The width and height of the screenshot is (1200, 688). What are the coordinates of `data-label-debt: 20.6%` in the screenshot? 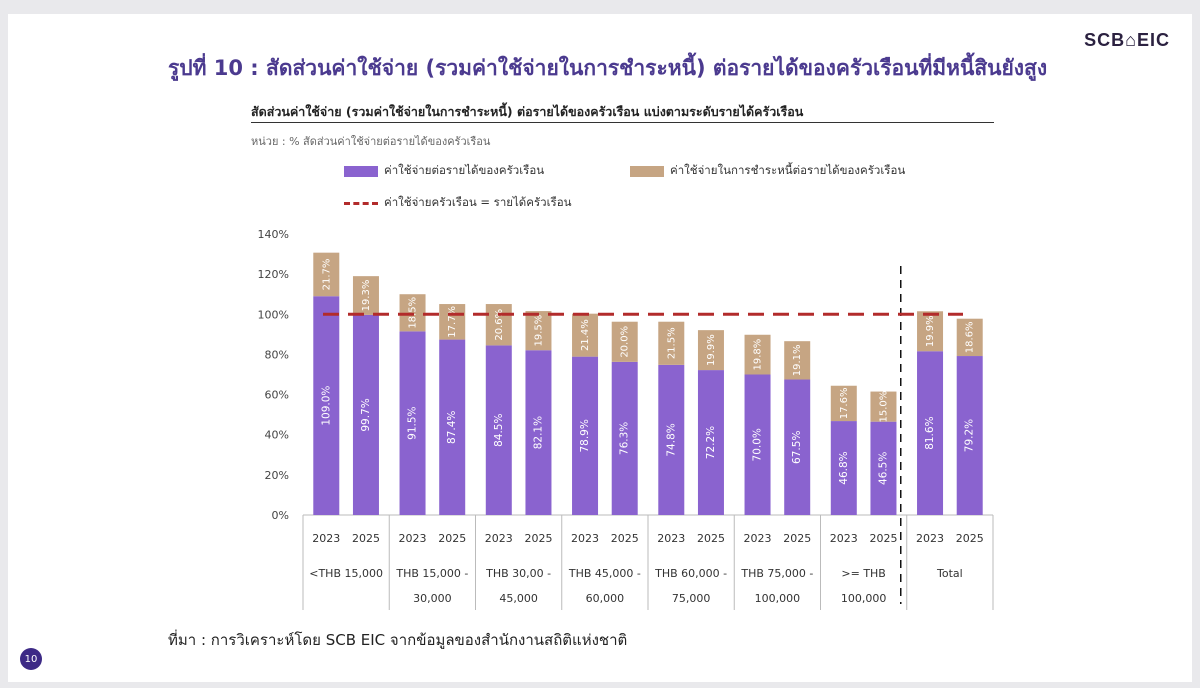 It's located at (499, 325).